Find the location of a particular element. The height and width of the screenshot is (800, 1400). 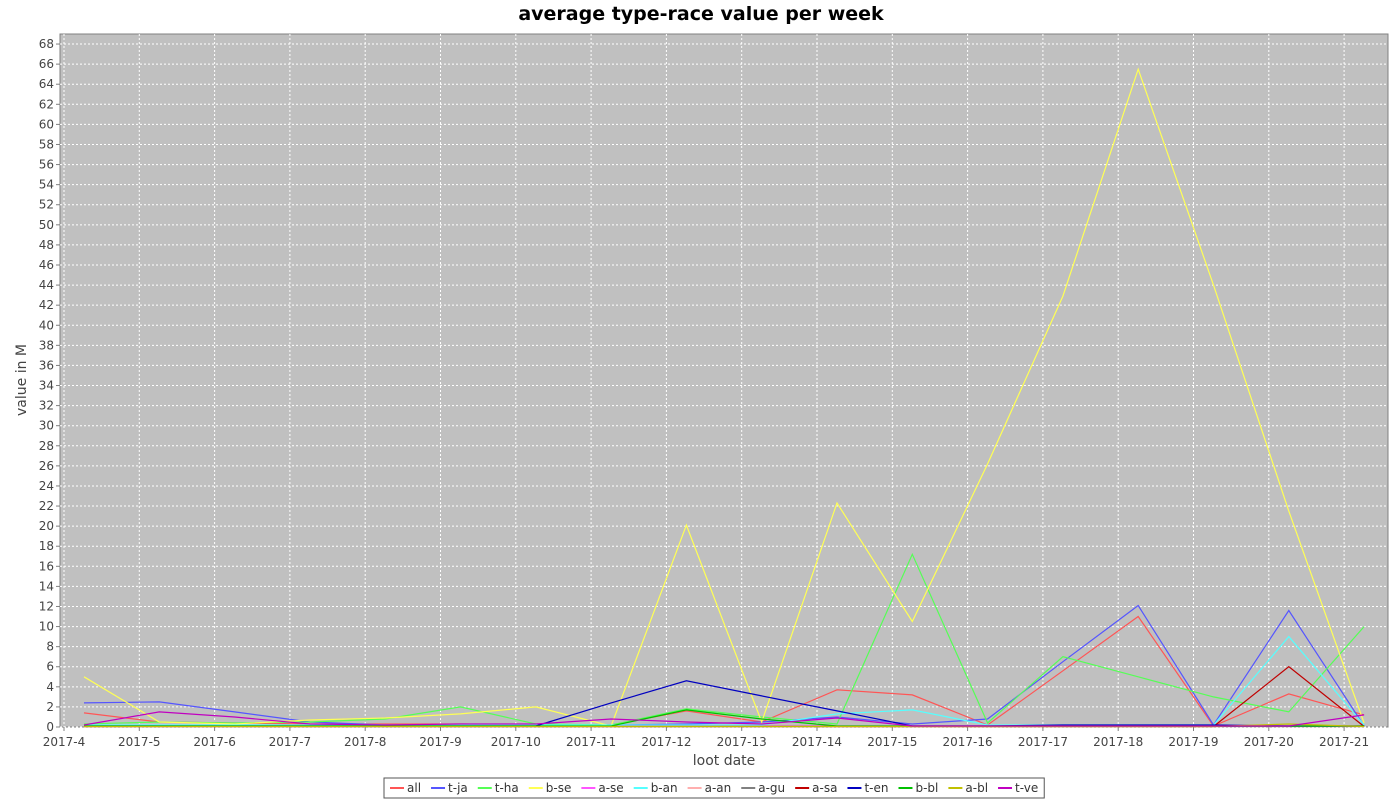

y-tick-label: 62 is located at coordinates (46, 104).